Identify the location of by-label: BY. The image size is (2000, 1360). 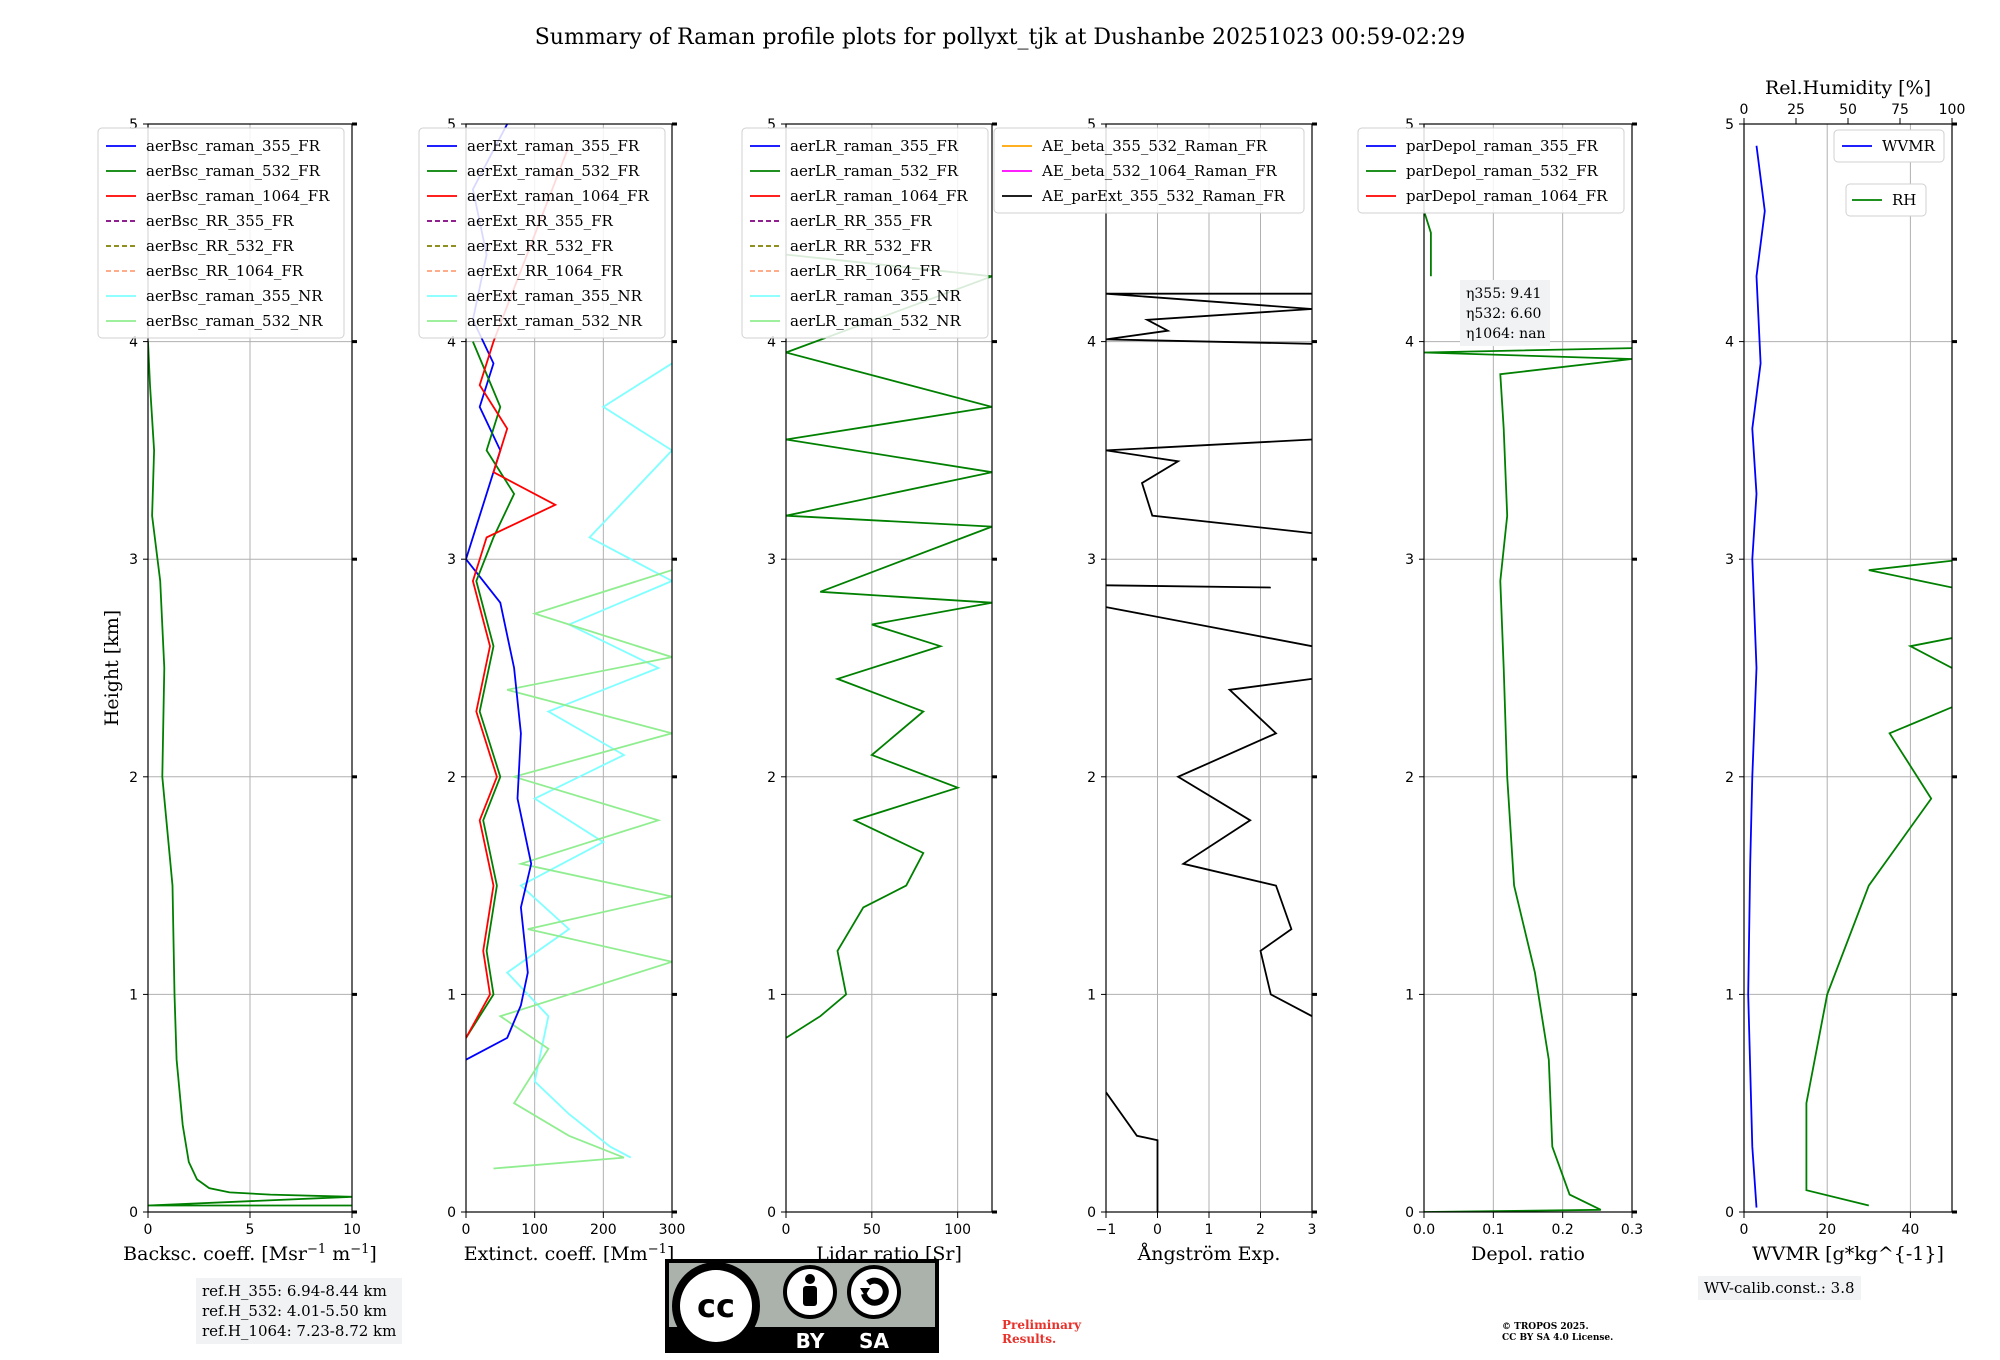
(810, 1341).